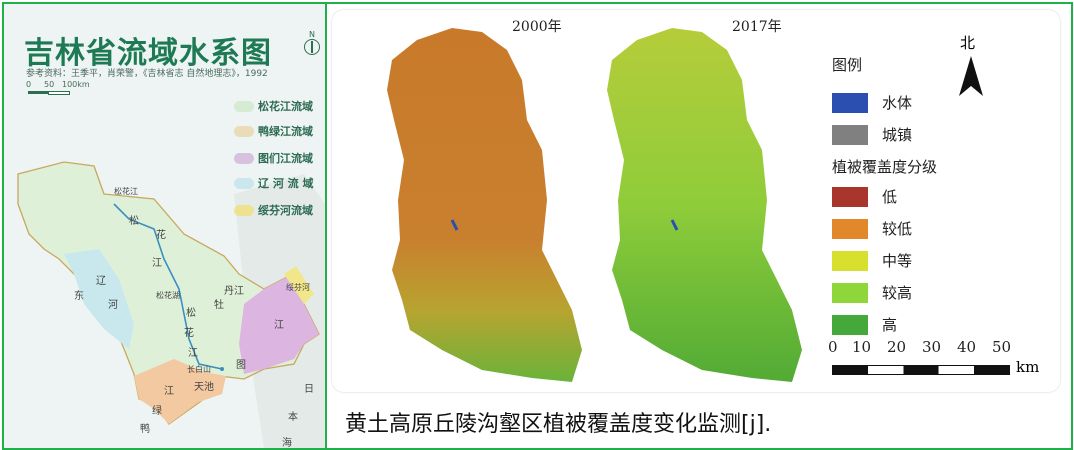 The height and width of the screenshot is (450, 1074). Describe the element at coordinates (872, 260) in the screenshot. I see `legend-item: 中等` at that location.